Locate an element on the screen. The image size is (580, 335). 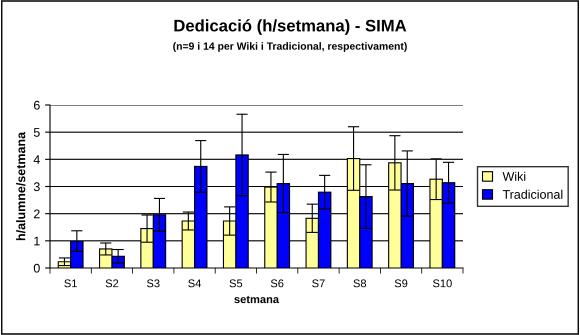
x-tick-label: S6 is located at coordinates (277, 283).